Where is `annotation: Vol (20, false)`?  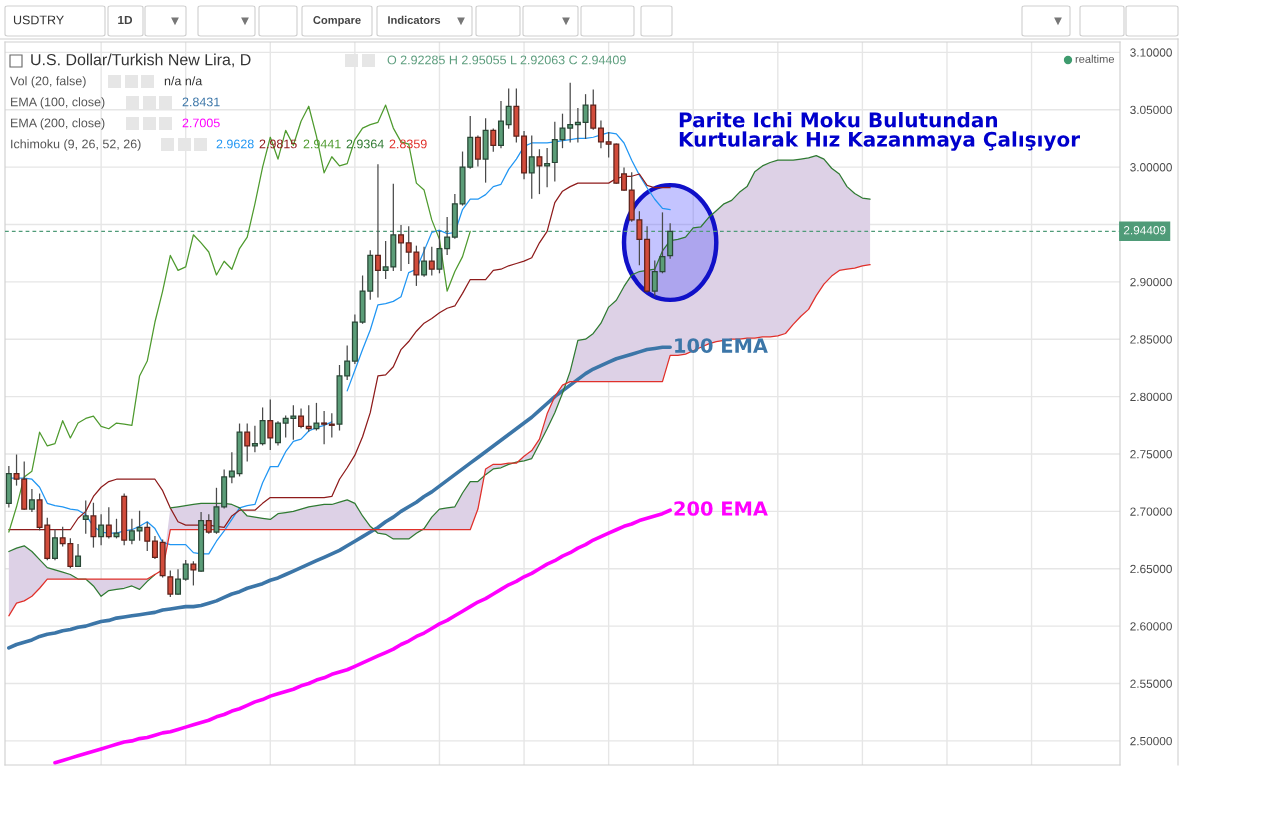 annotation: Vol (20, false) is located at coordinates (48, 82).